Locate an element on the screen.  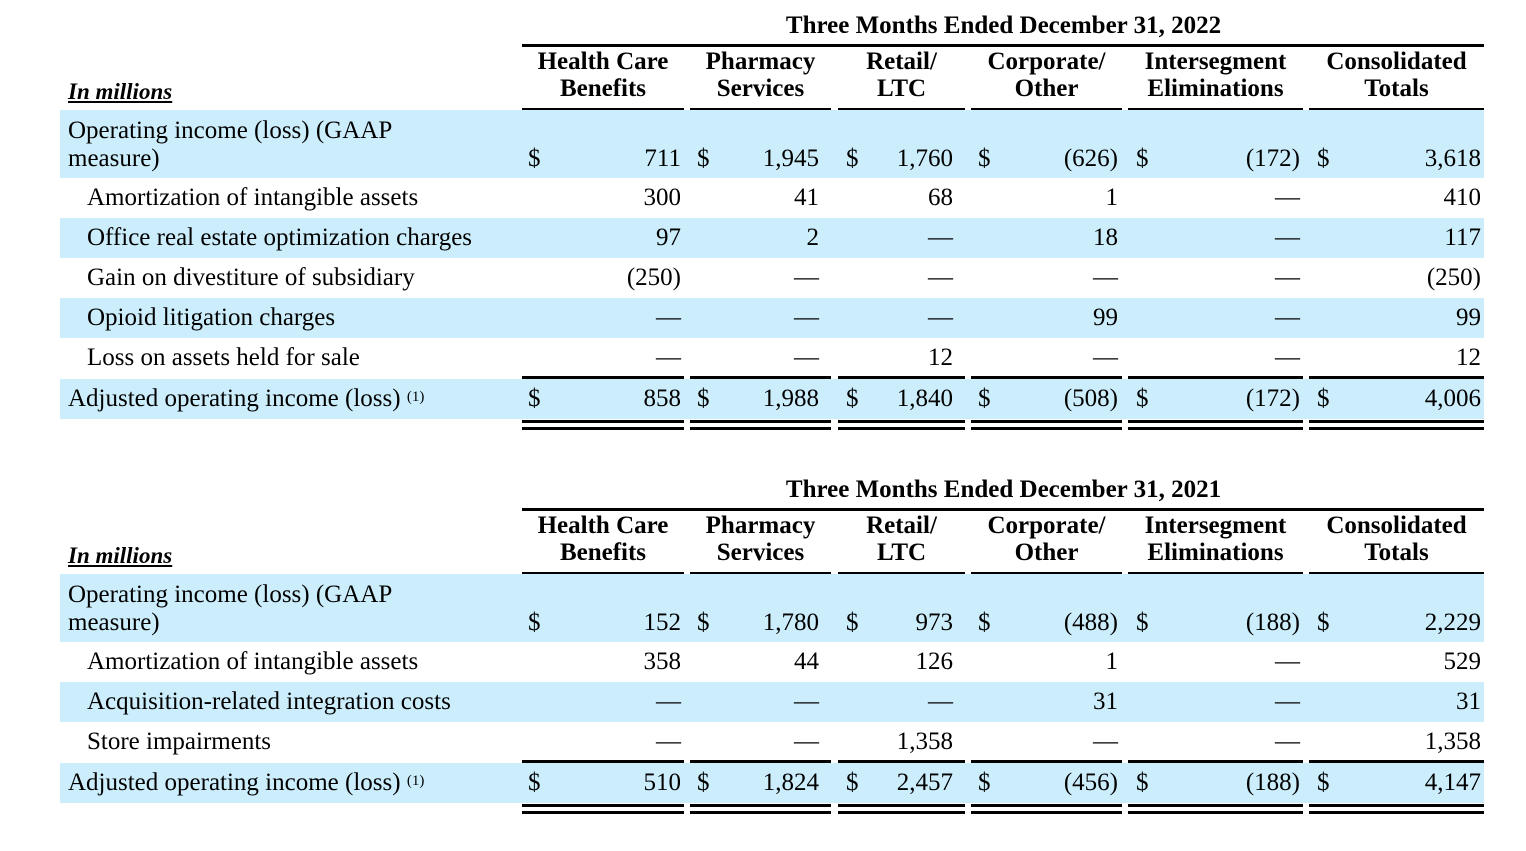
units-label: In millions is located at coordinates (120, 555).